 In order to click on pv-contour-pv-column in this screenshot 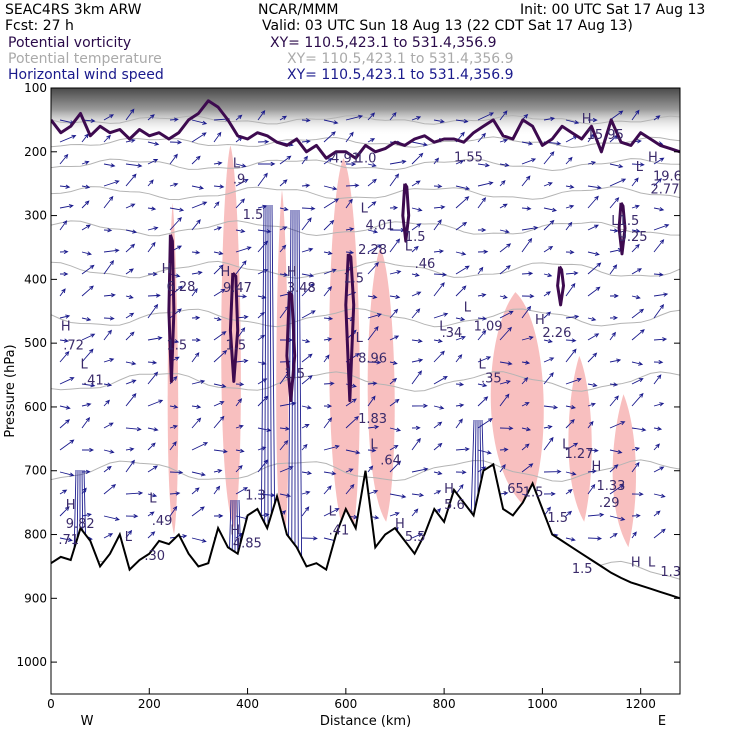, I will do `click(291, 347)`.